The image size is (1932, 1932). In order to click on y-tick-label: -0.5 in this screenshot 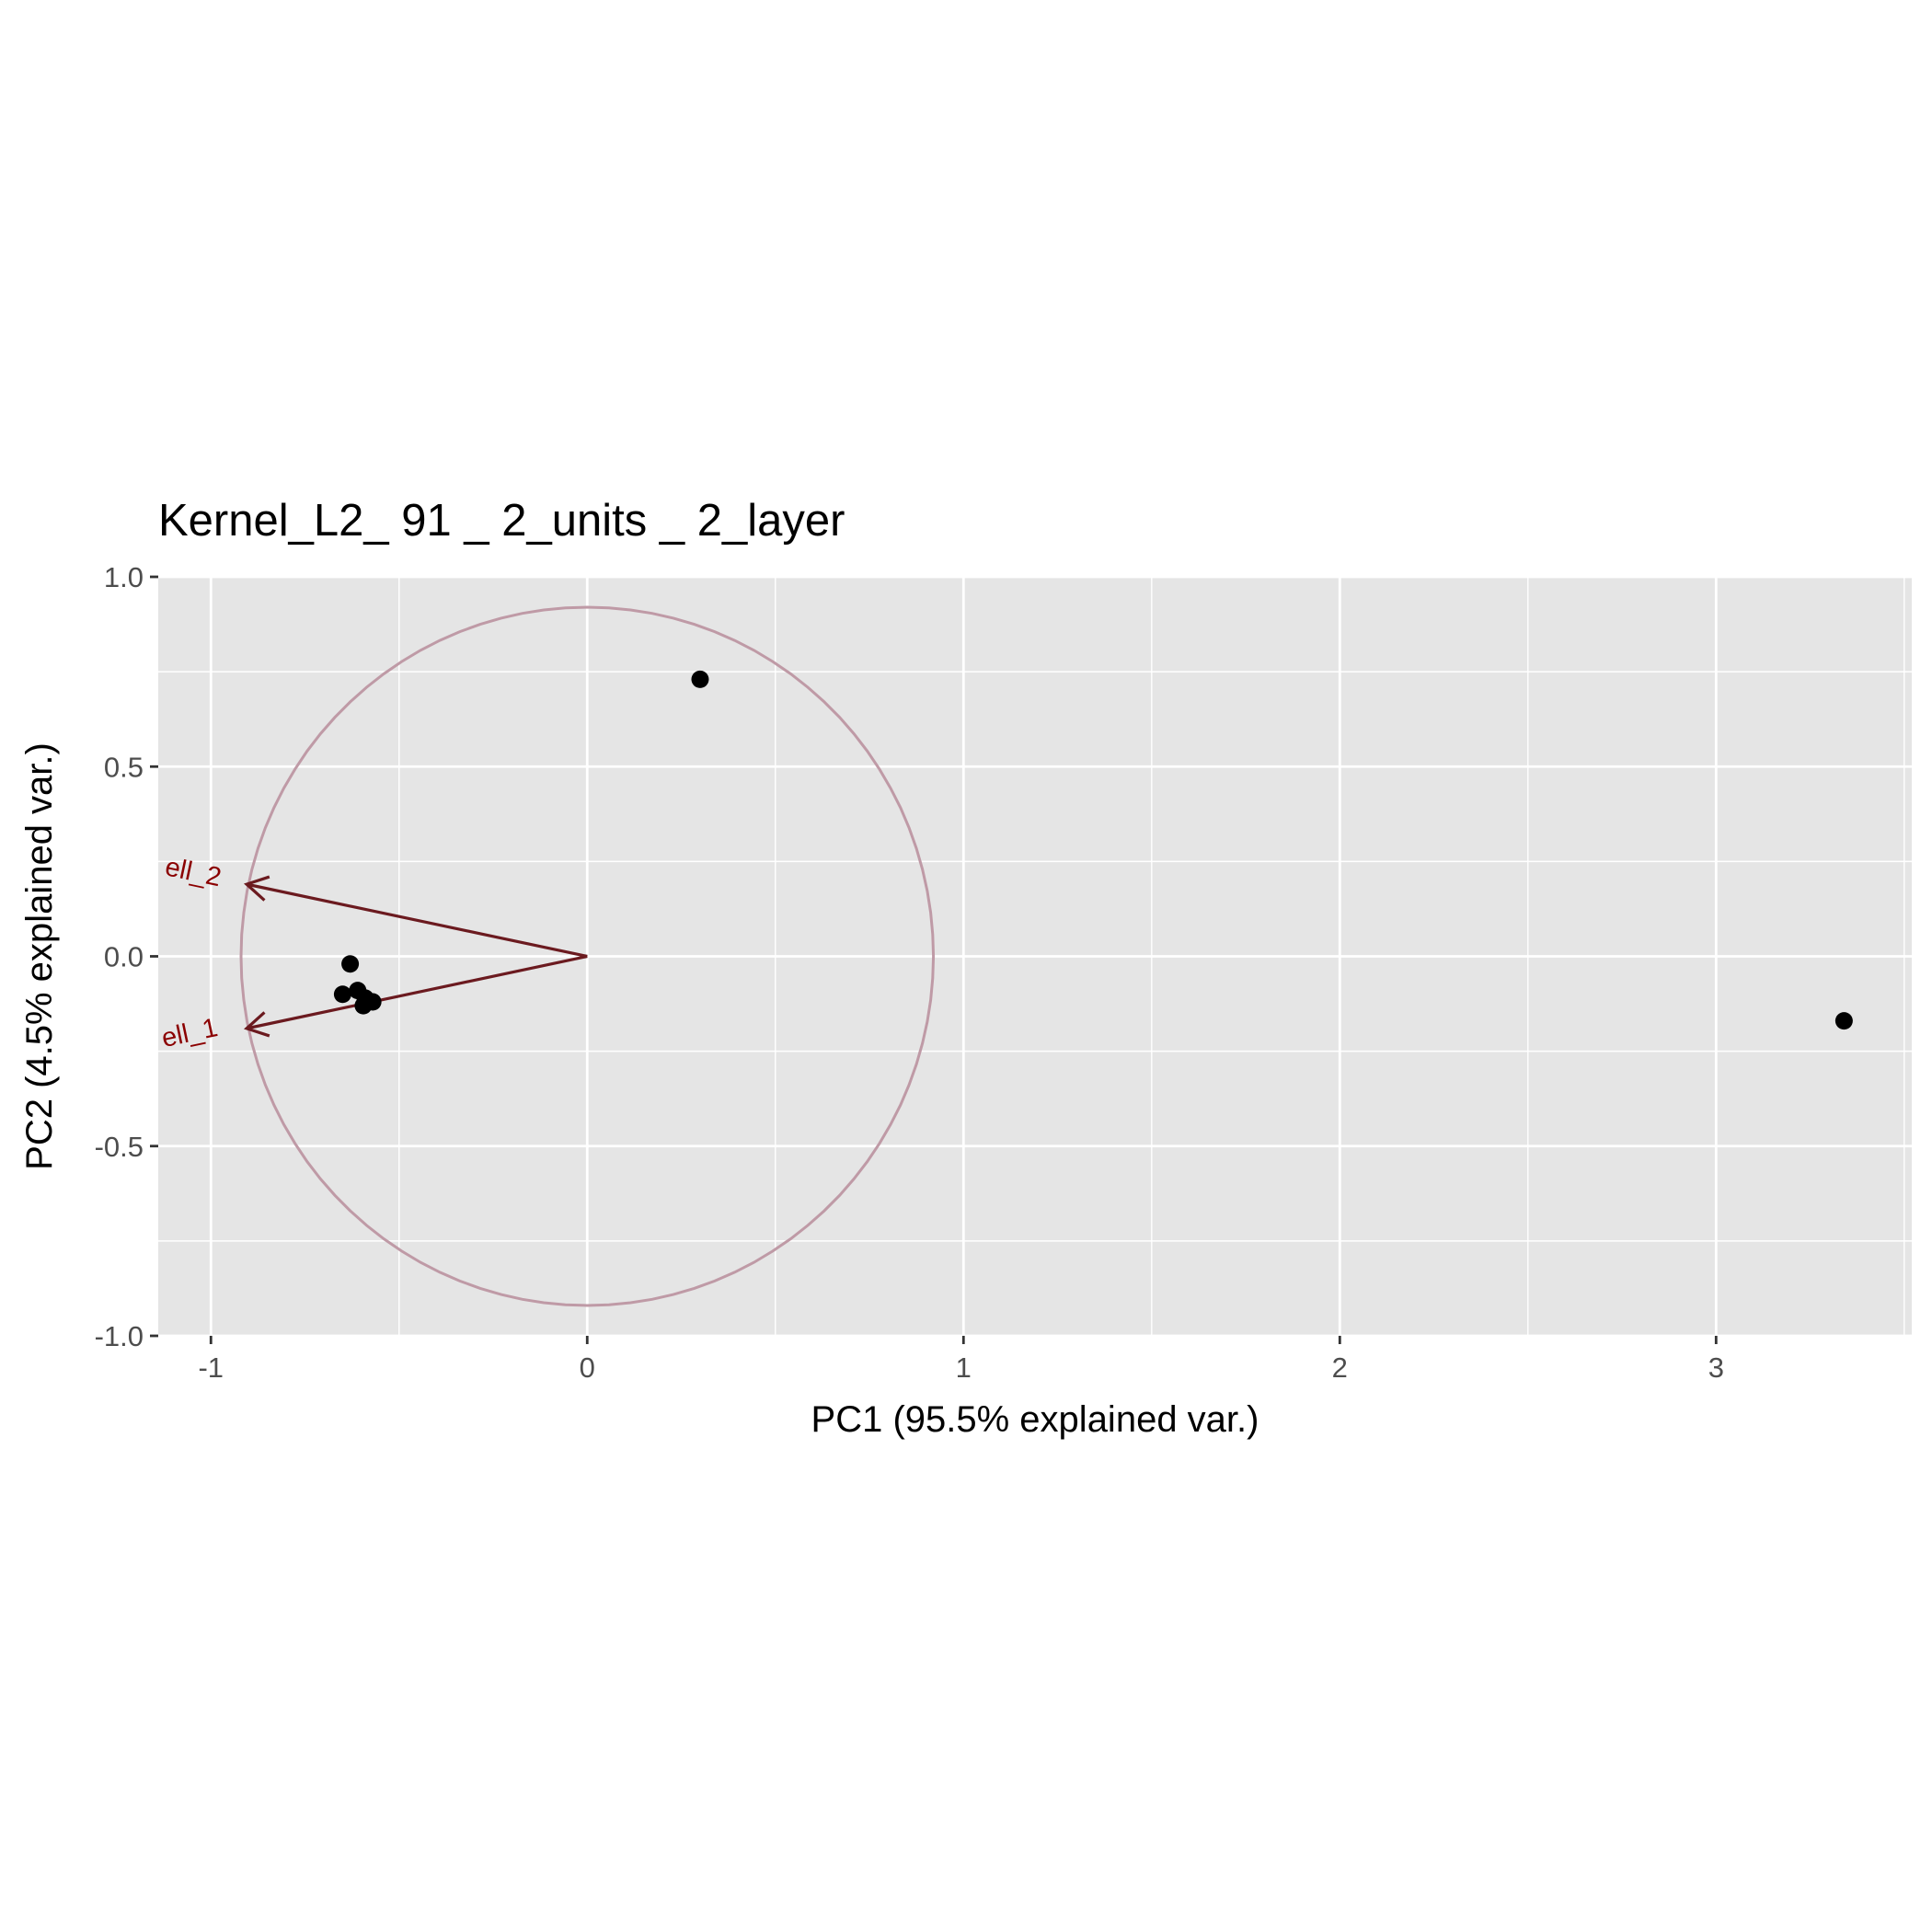, I will do `click(120, 1147)`.